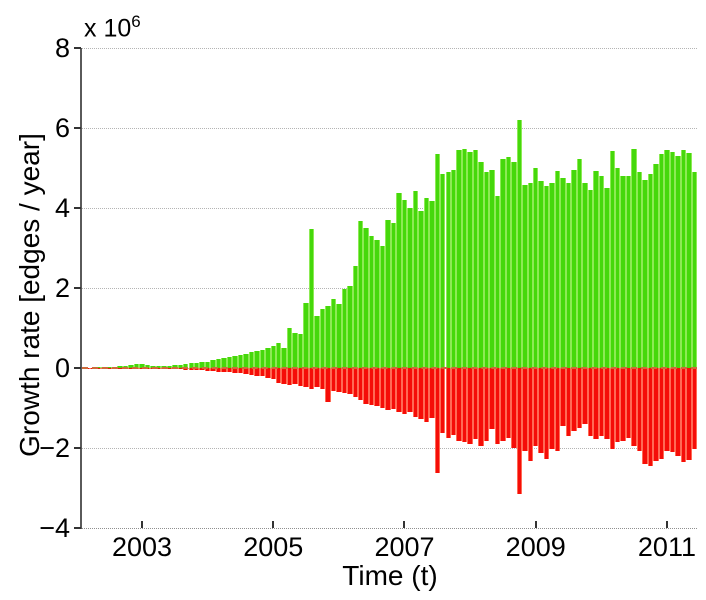 The height and width of the screenshot is (600, 706). Describe the element at coordinates (62, 128) in the screenshot. I see `y-tick-label: 6` at that location.